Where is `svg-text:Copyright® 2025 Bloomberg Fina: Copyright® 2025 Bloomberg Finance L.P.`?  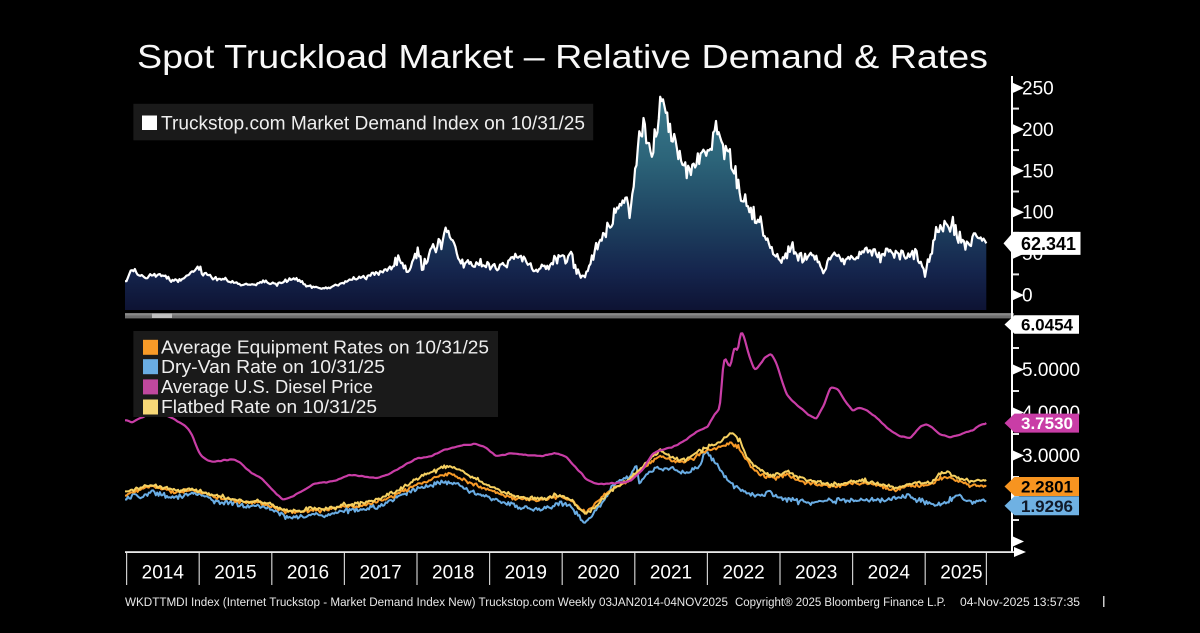
svg-text:Copyright® 2025 Bloomberg Fina: Copyright® 2025 Bloomberg Finance L.P. is located at coordinates (840, 602).